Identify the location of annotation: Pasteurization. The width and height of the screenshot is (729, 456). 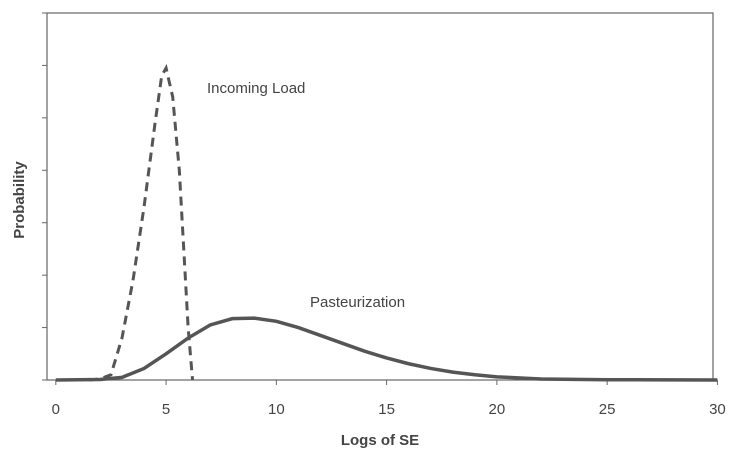
(357, 302).